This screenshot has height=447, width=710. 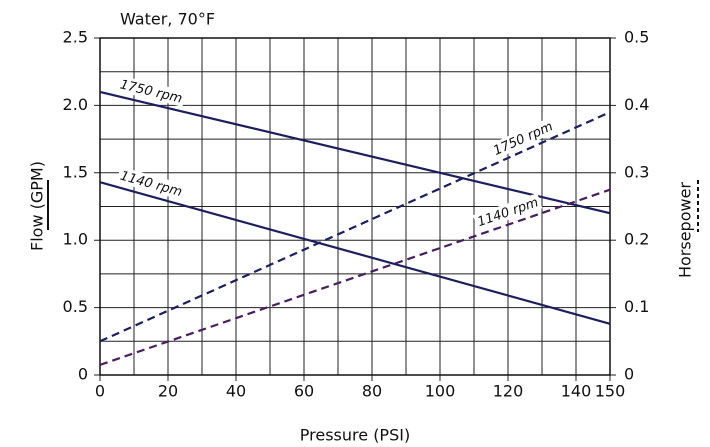 What do you see at coordinates (168, 391) in the screenshot?
I see `x-tick-label: 20` at bounding box center [168, 391].